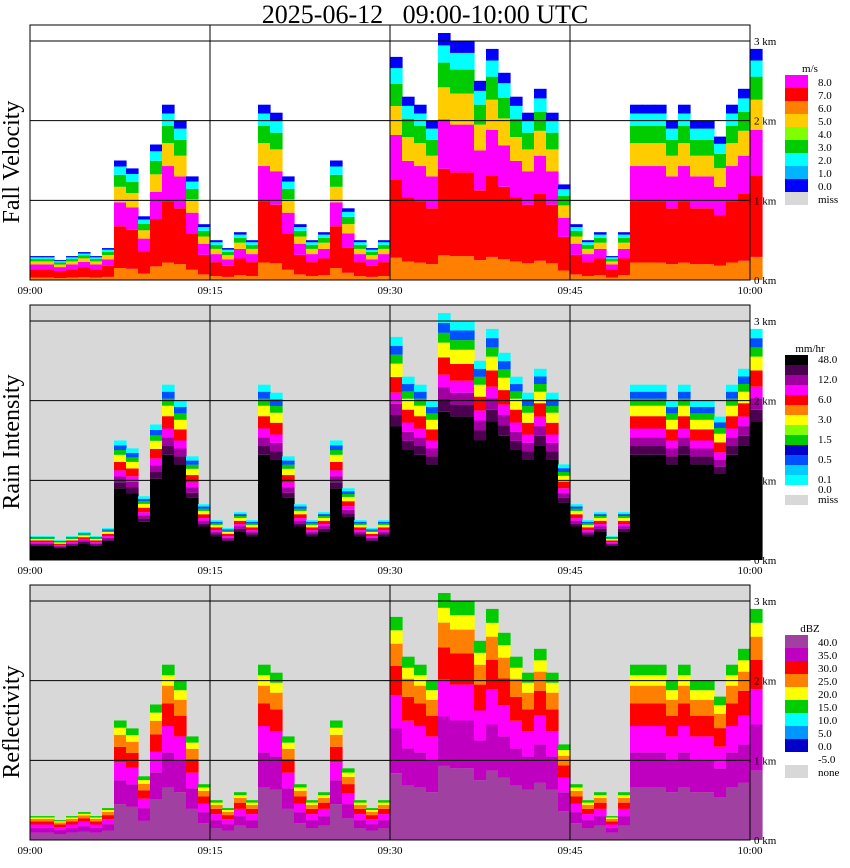  I want to click on legend-label: 0.0, so click(825, 747).